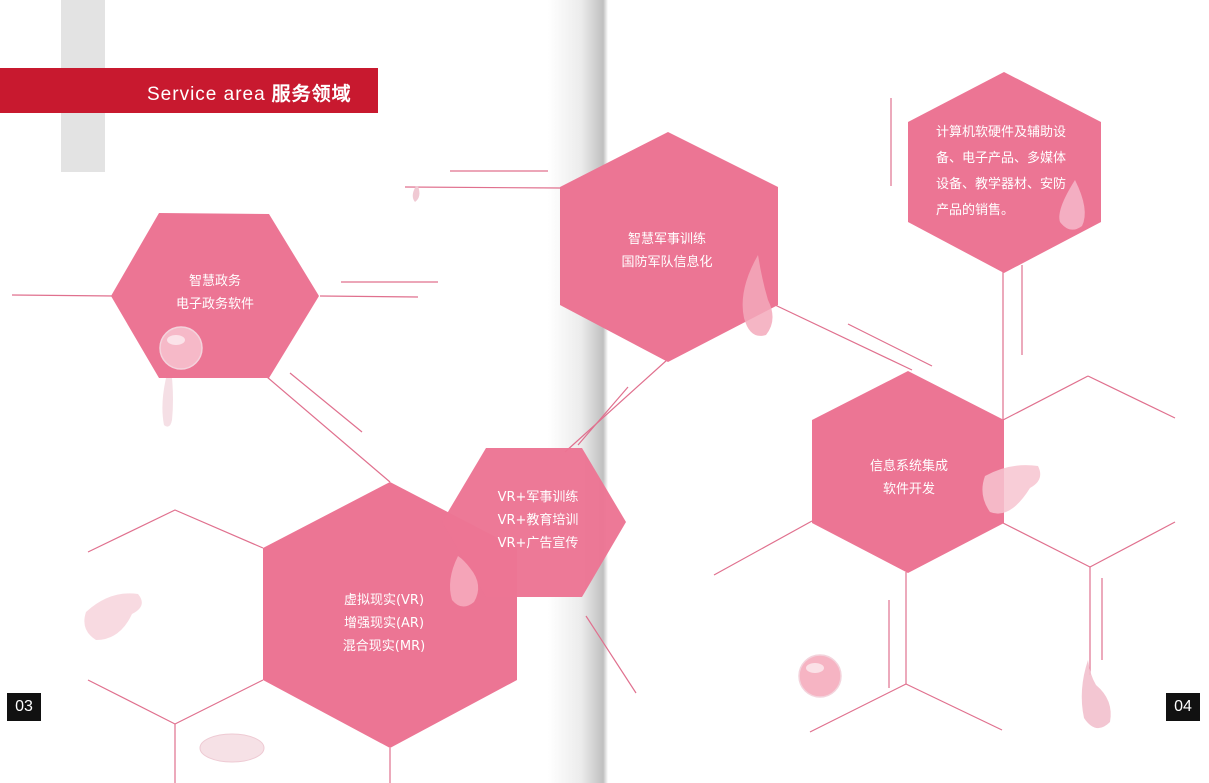 Image resolution: width=1209 pixels, height=783 pixels. I want to click on hexagon-vr, so click(534, 522).